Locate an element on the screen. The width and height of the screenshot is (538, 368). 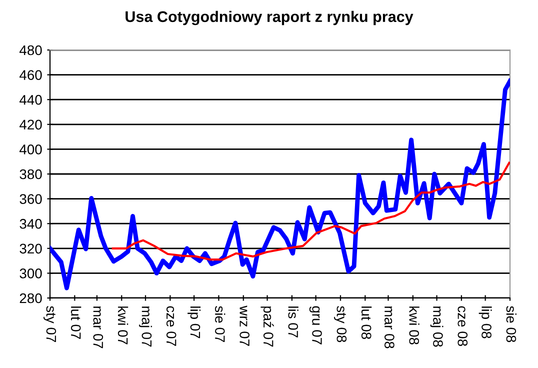
y-tick-label: 280 is located at coordinates (31, 298).